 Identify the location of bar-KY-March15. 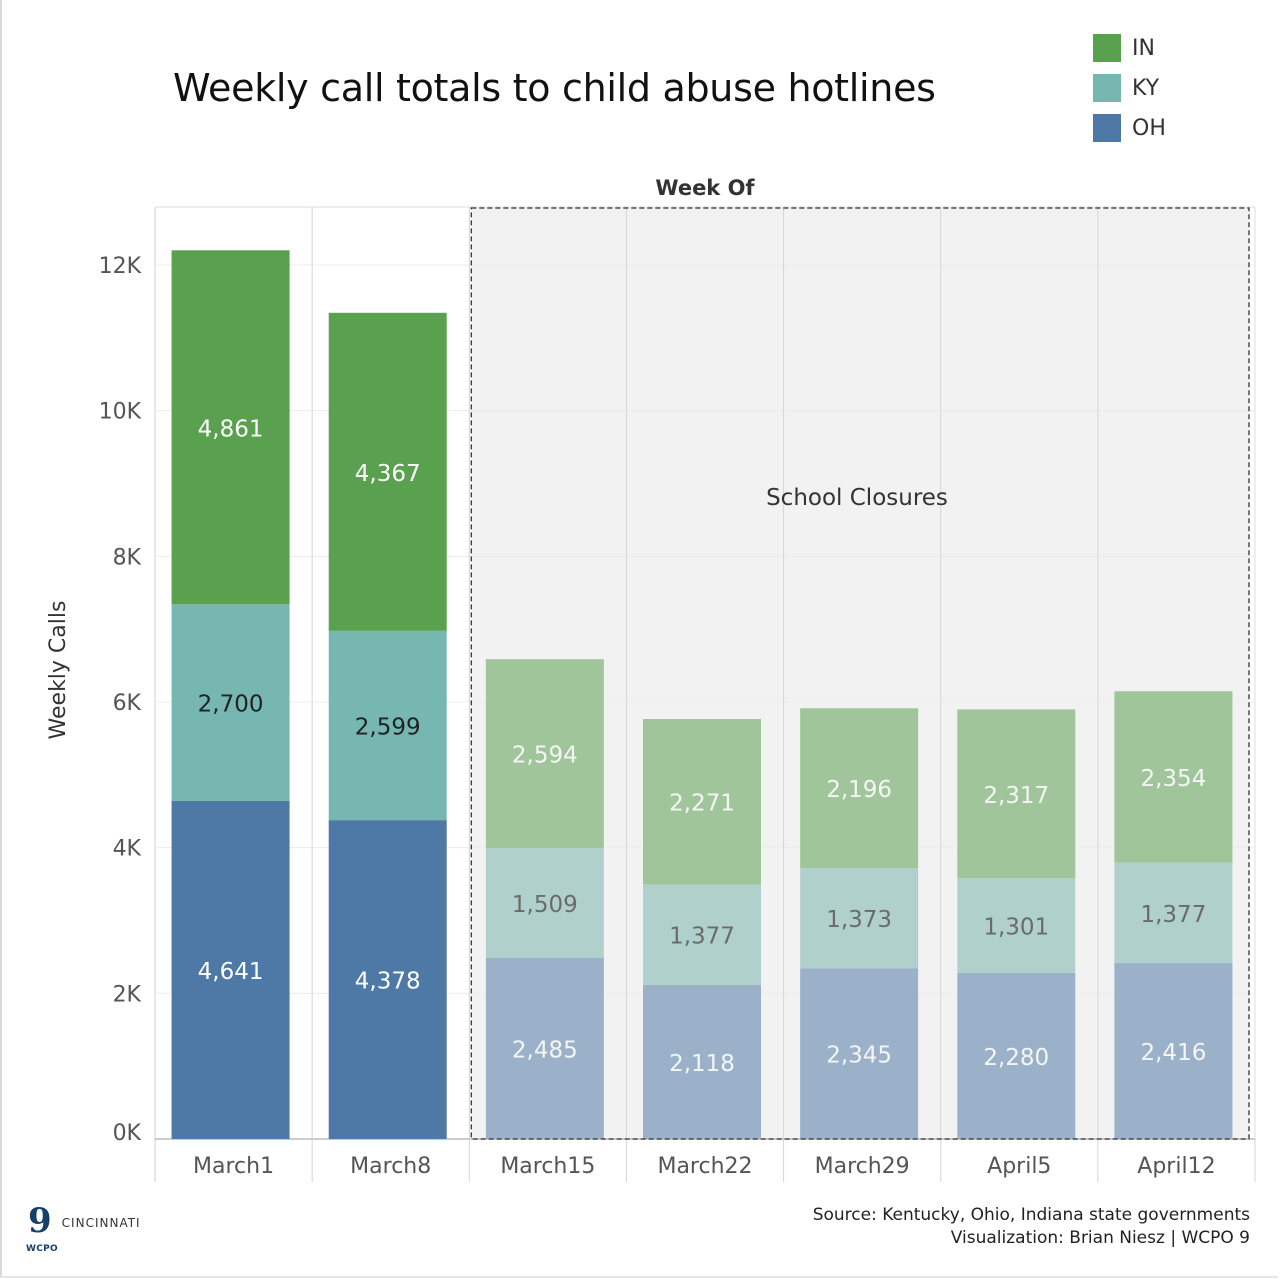
(544, 903).